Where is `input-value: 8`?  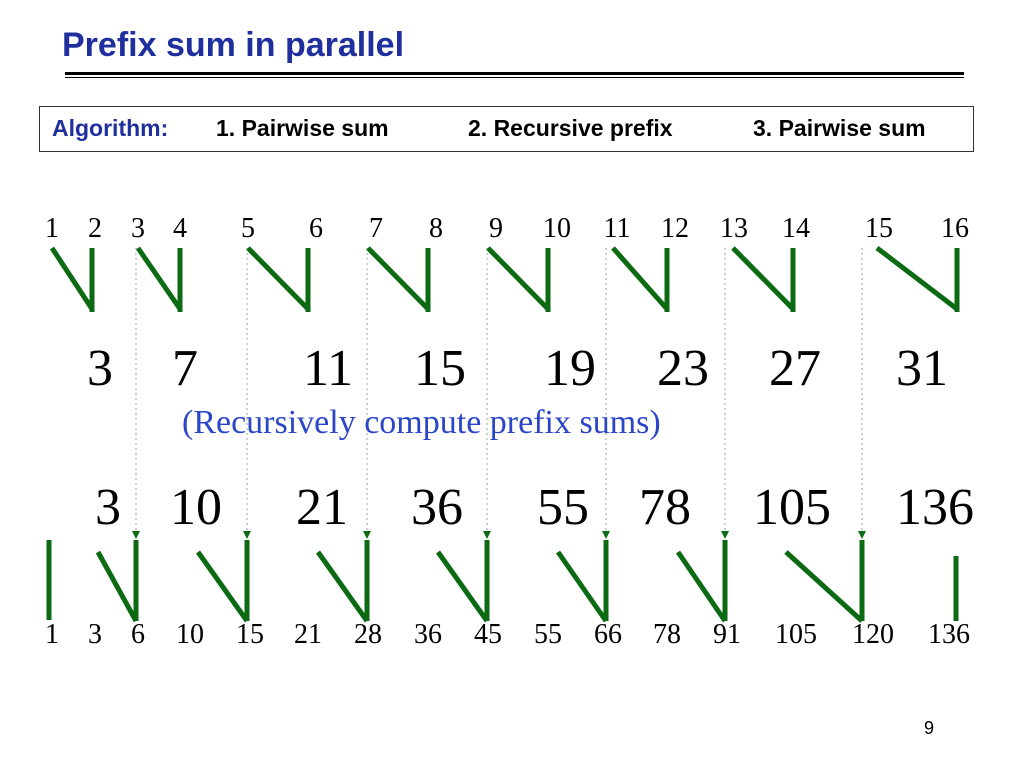
input-value: 8 is located at coordinates (436, 228).